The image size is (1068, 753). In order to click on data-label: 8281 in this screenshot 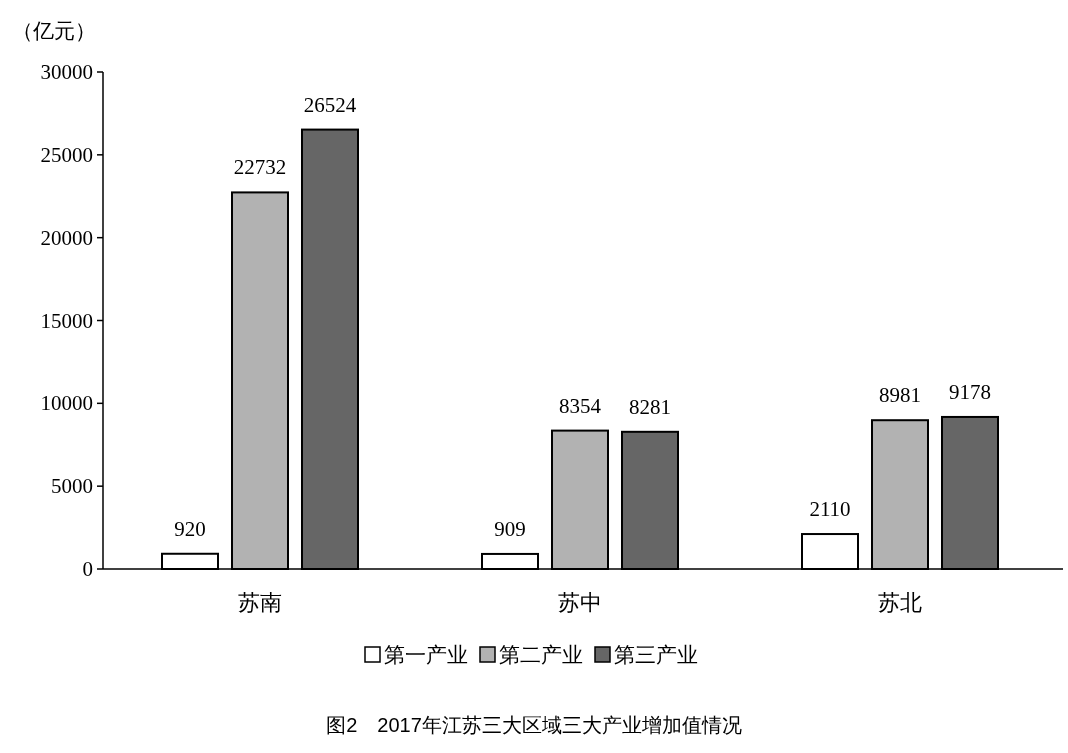, I will do `click(650, 406)`.